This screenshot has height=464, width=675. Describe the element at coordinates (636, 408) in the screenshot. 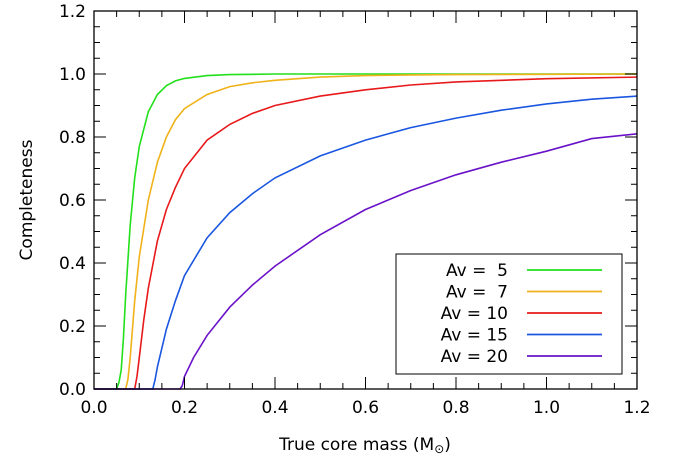

I see `x-tick-label: 1.2` at that location.